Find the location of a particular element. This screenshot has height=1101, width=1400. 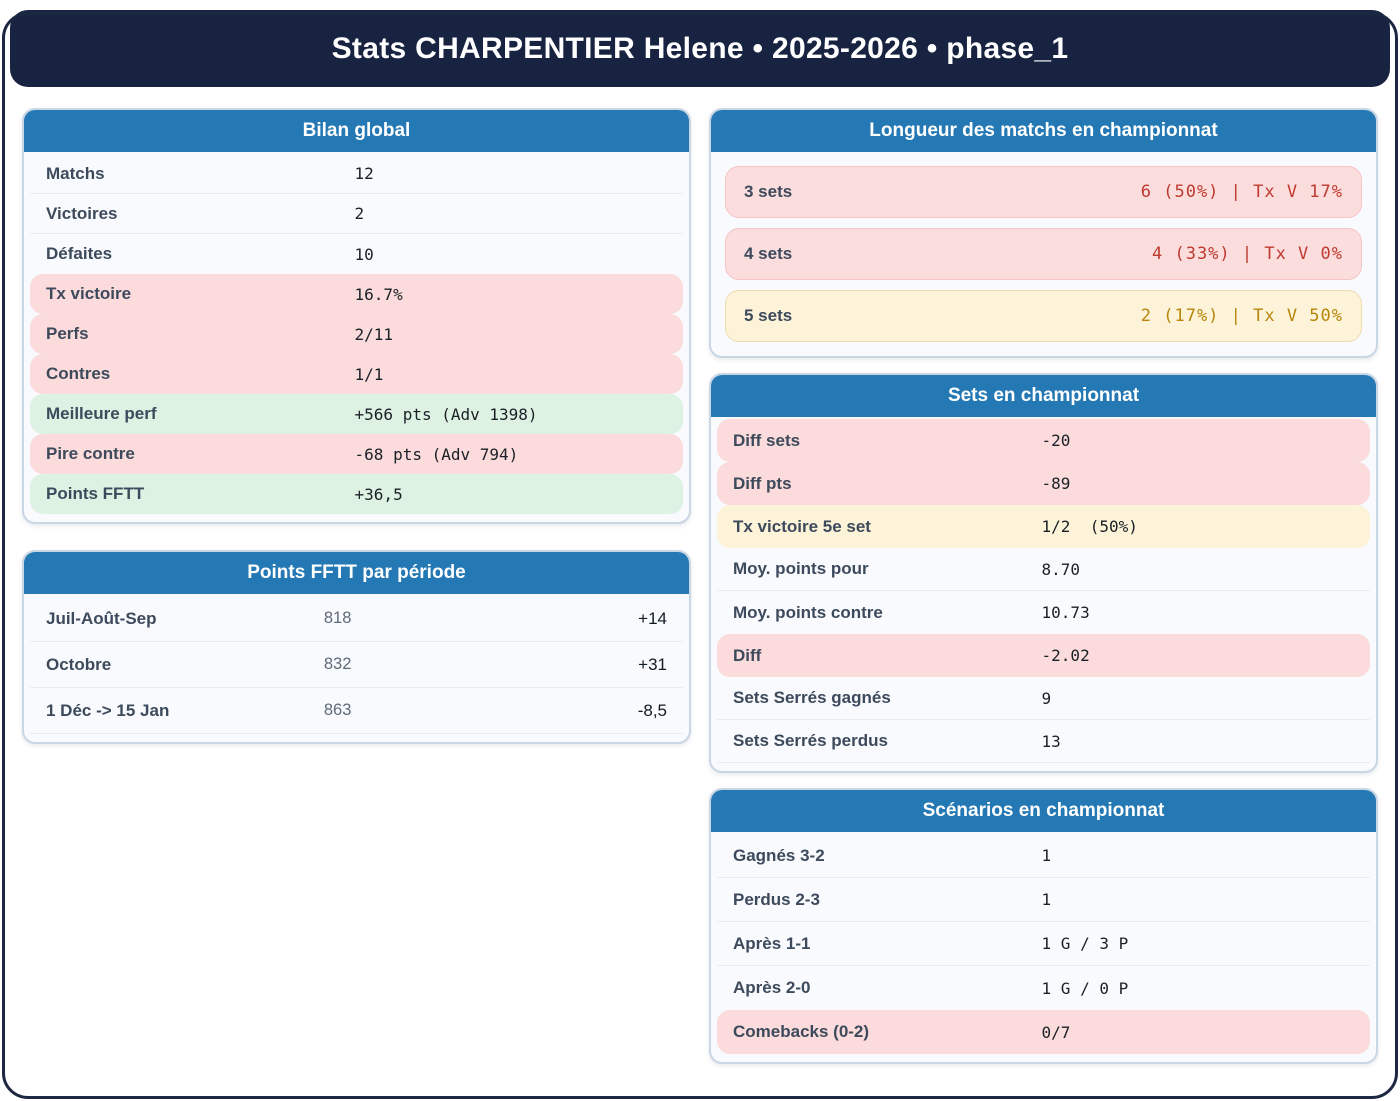

row-label: Sets Serrés perdus is located at coordinates (810, 740).